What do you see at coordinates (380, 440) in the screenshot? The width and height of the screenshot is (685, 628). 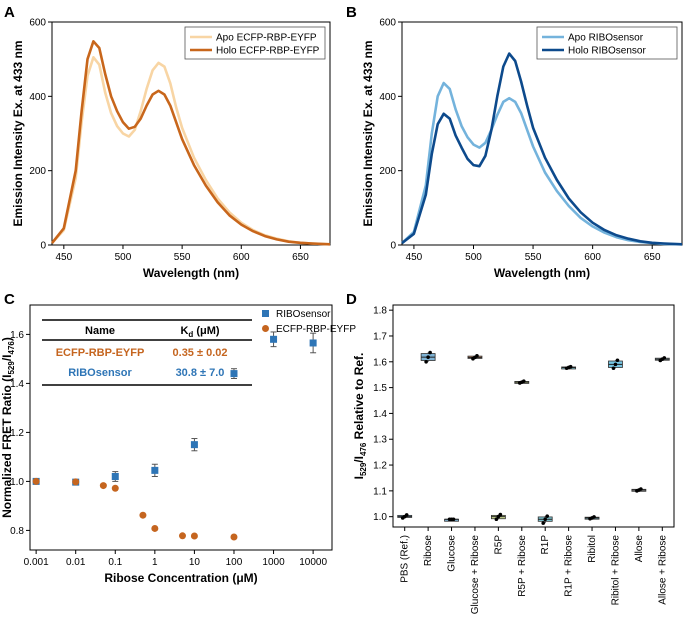 I see `d-ytick-label: 1.3` at bounding box center [380, 440].